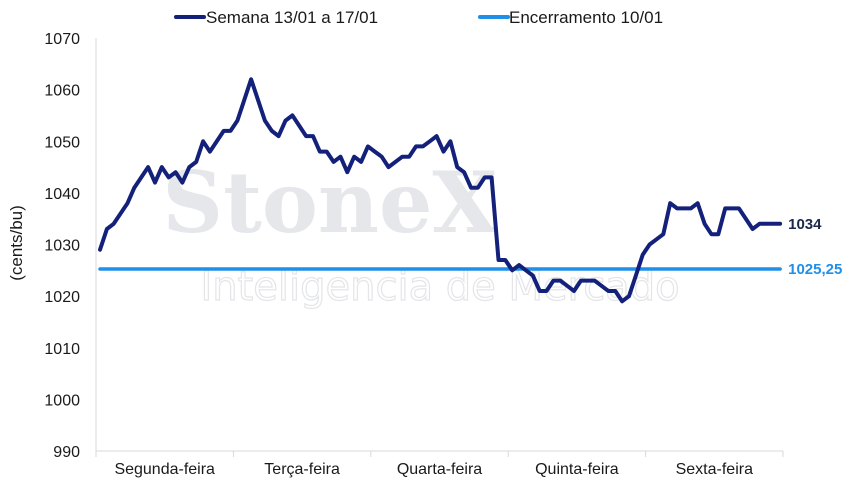  I want to click on x-tick-label: Quarta-feira, so click(439, 469).